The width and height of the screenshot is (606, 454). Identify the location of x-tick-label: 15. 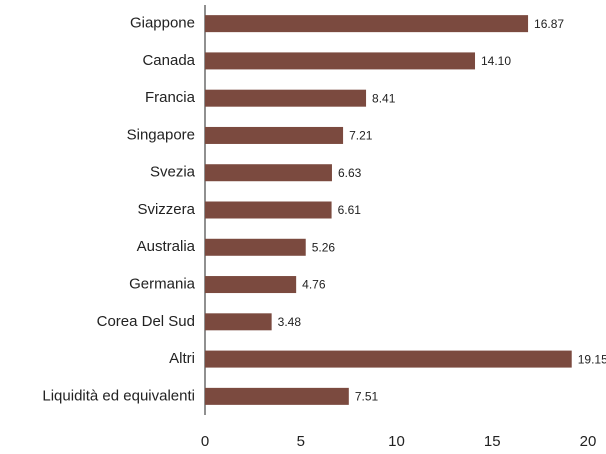
(492, 441).